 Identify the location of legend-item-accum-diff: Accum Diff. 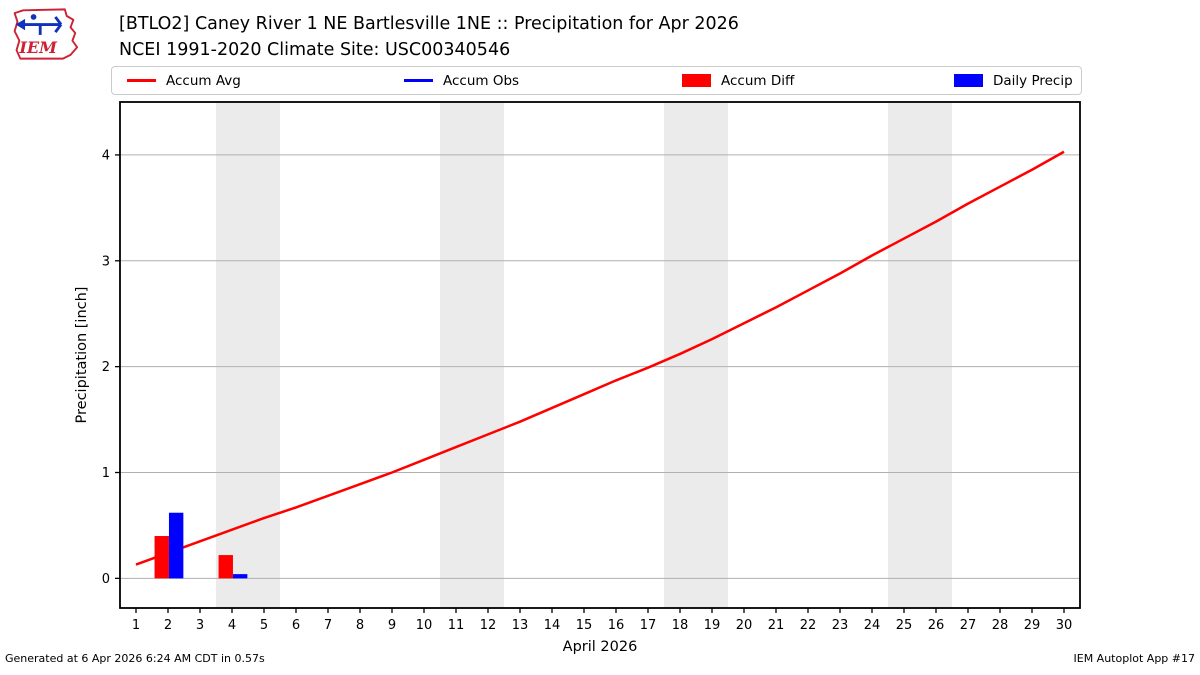
(738, 80).